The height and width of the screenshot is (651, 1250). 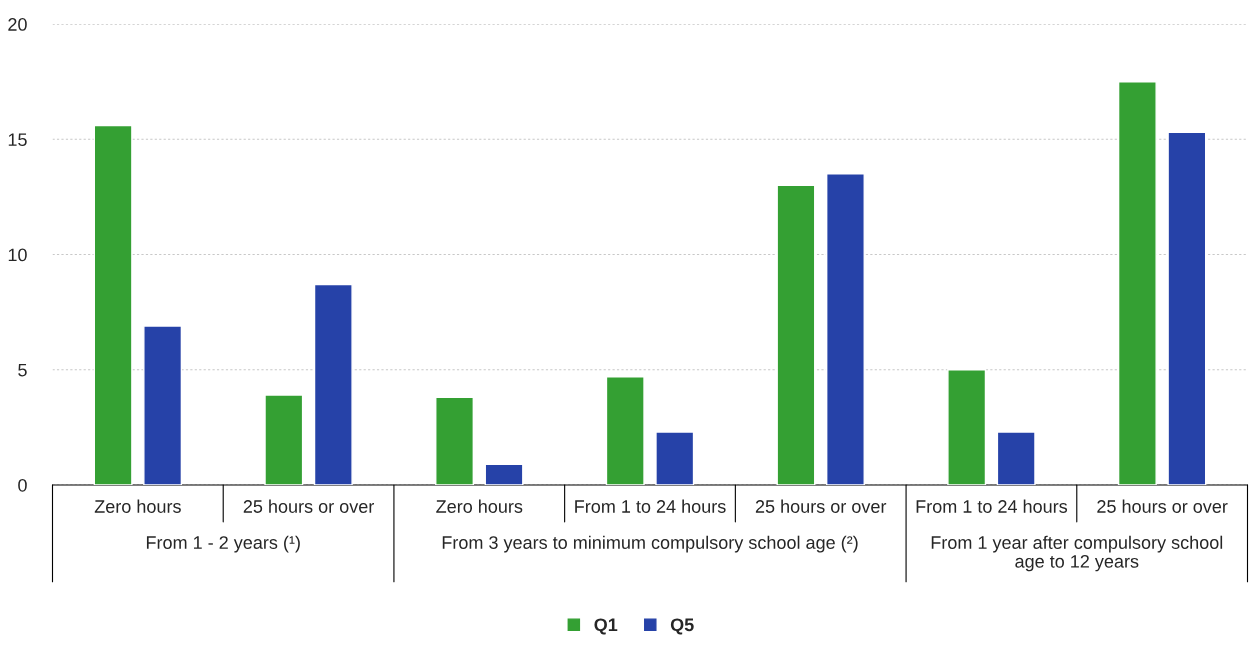 I want to click on text: From 3 years to minimum compulsory school age (²), so click(x=650, y=544).